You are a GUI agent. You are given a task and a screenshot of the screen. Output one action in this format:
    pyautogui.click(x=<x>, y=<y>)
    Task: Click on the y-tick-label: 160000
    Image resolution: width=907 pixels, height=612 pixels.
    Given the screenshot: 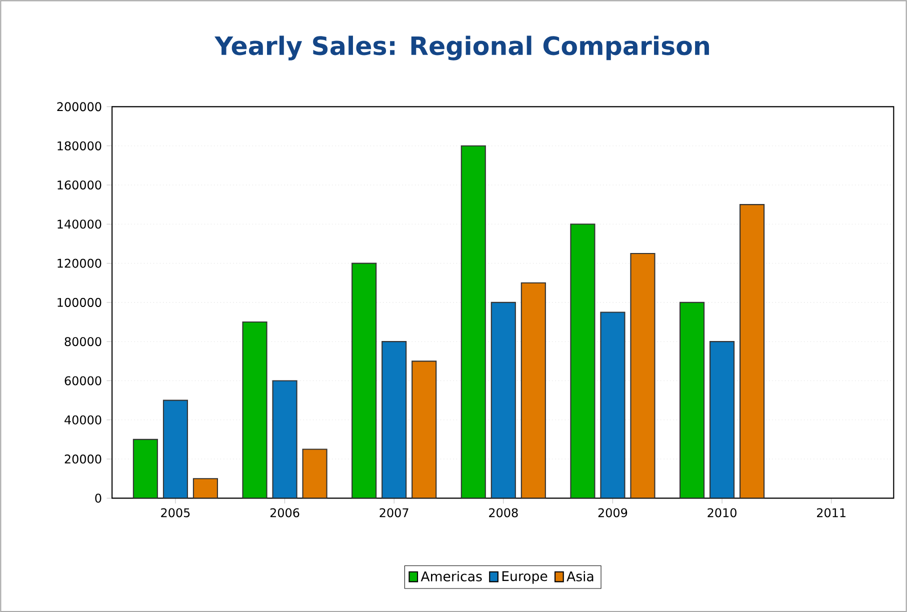 What is the action you would take?
    pyautogui.click(x=80, y=185)
    